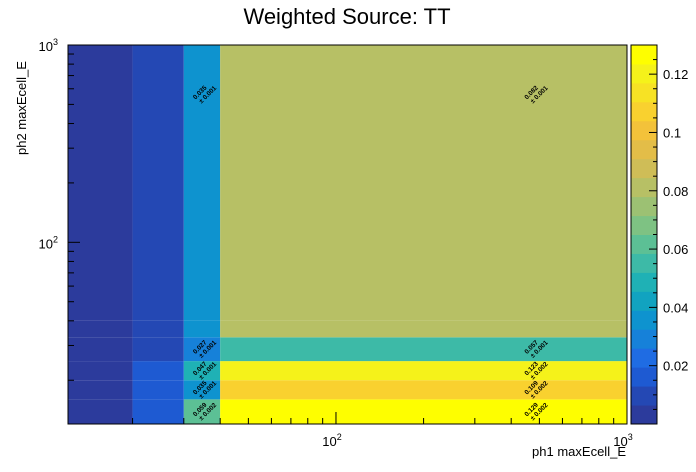 This screenshot has width=696, height=472. Describe the element at coordinates (675, 249) in the screenshot. I see `colorbar-tick-label: 0.06` at that location.